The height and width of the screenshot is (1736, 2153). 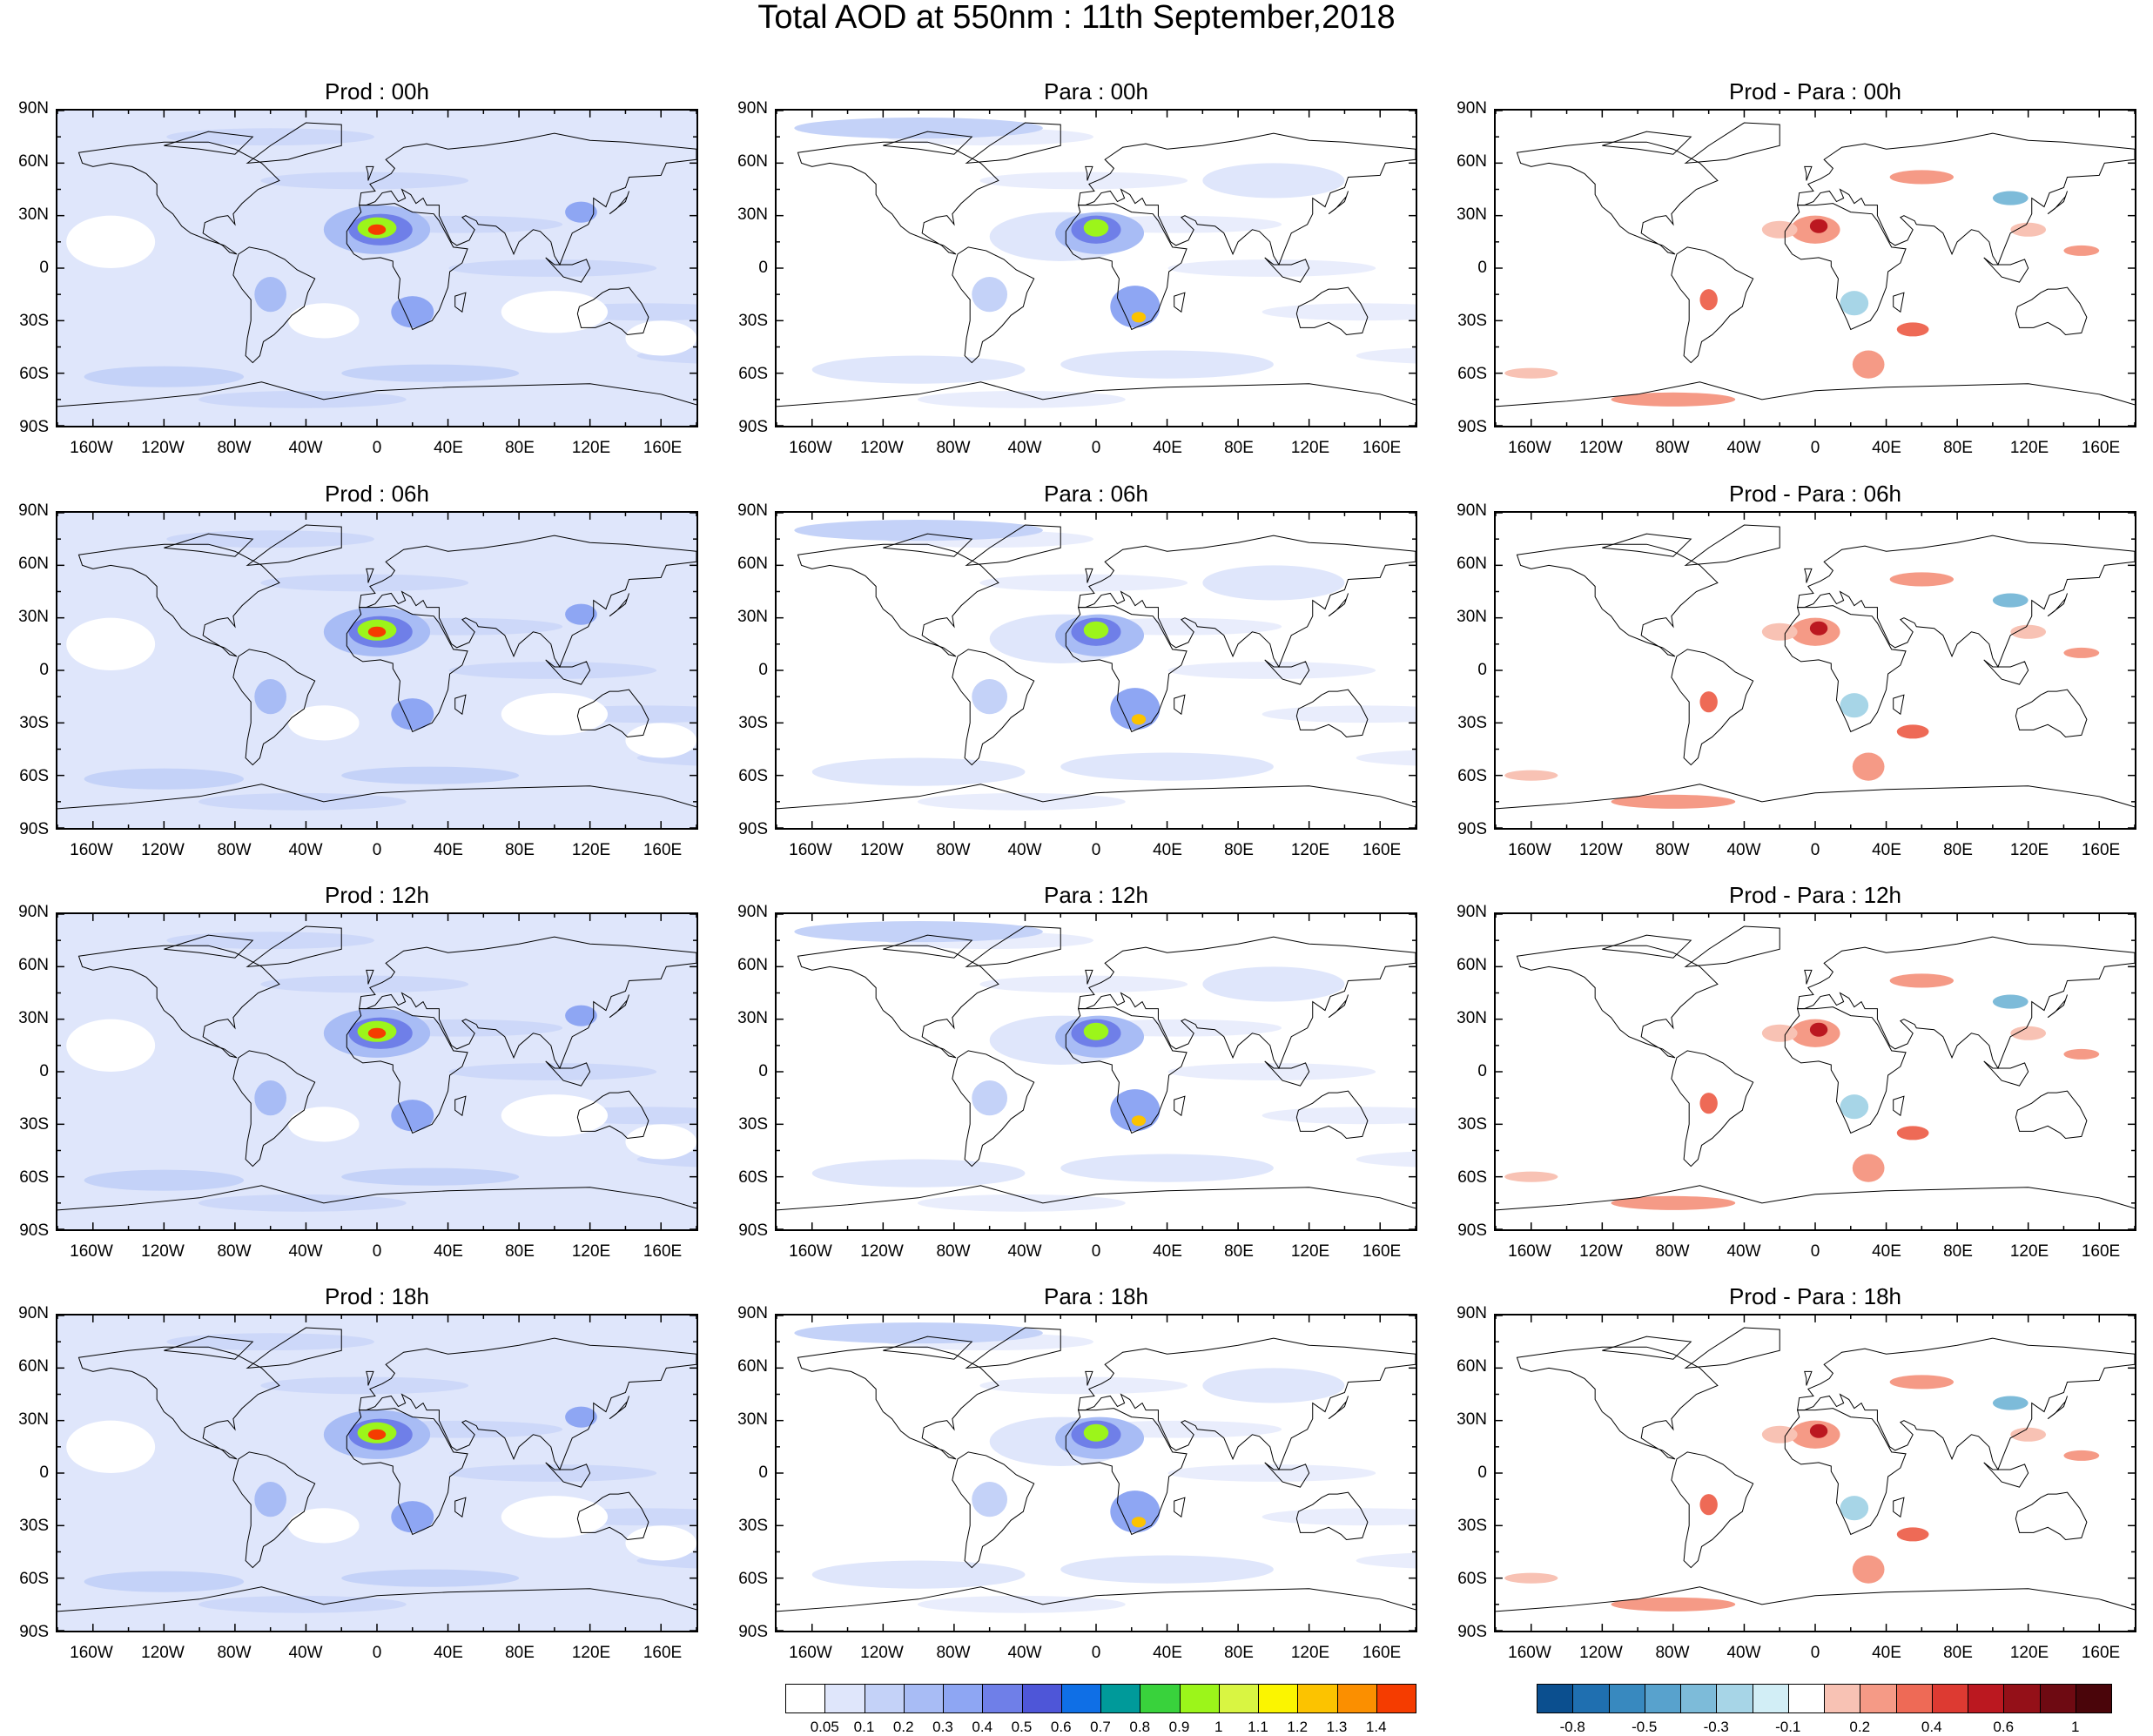 What do you see at coordinates (1716, 1727) in the screenshot?
I see `colorbar-label: -0.3` at bounding box center [1716, 1727].